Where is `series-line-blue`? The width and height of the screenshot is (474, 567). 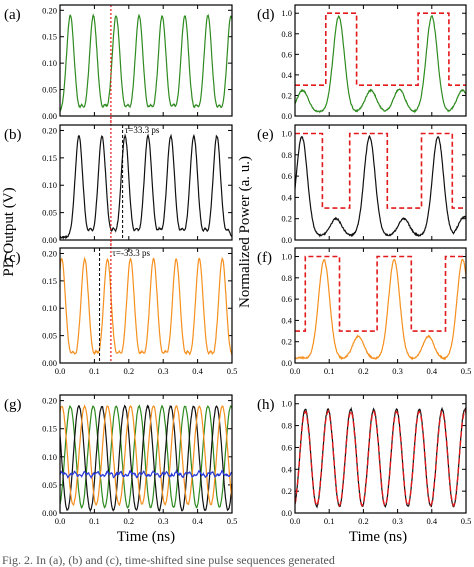
series-line-blue is located at coordinates (146, 474).